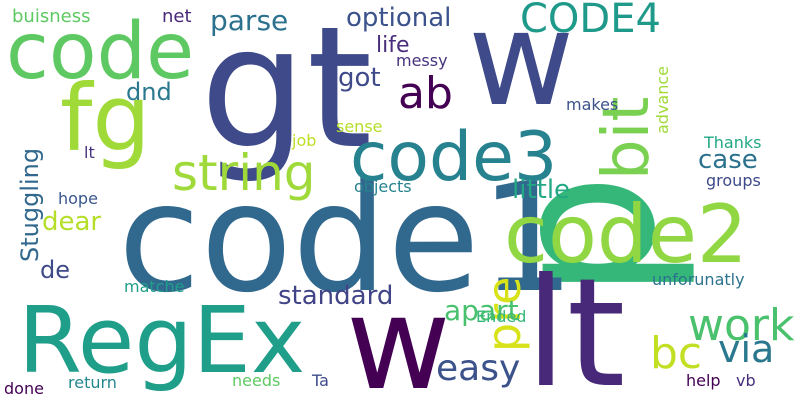 The image size is (800, 400). Describe the element at coordinates (24, 388) in the screenshot. I see `word-done: done` at that location.